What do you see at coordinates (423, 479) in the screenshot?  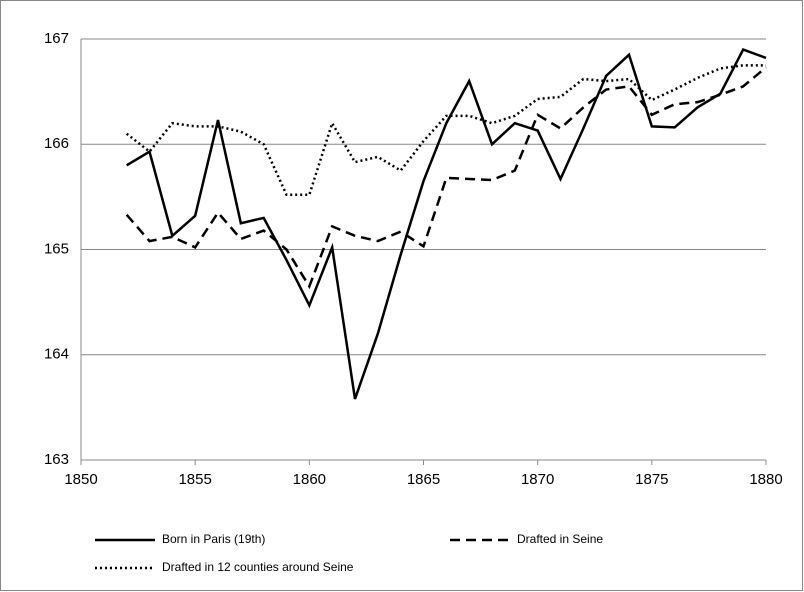 I see `x-tick-label: 1865` at bounding box center [423, 479].